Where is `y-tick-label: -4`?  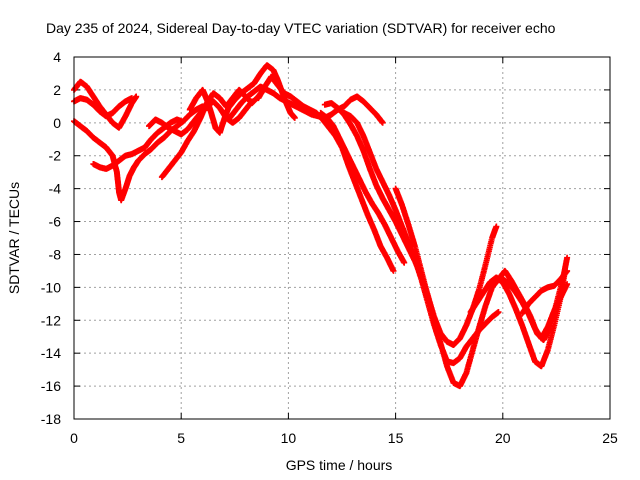
y-tick-label: -4 is located at coordinates (55, 189).